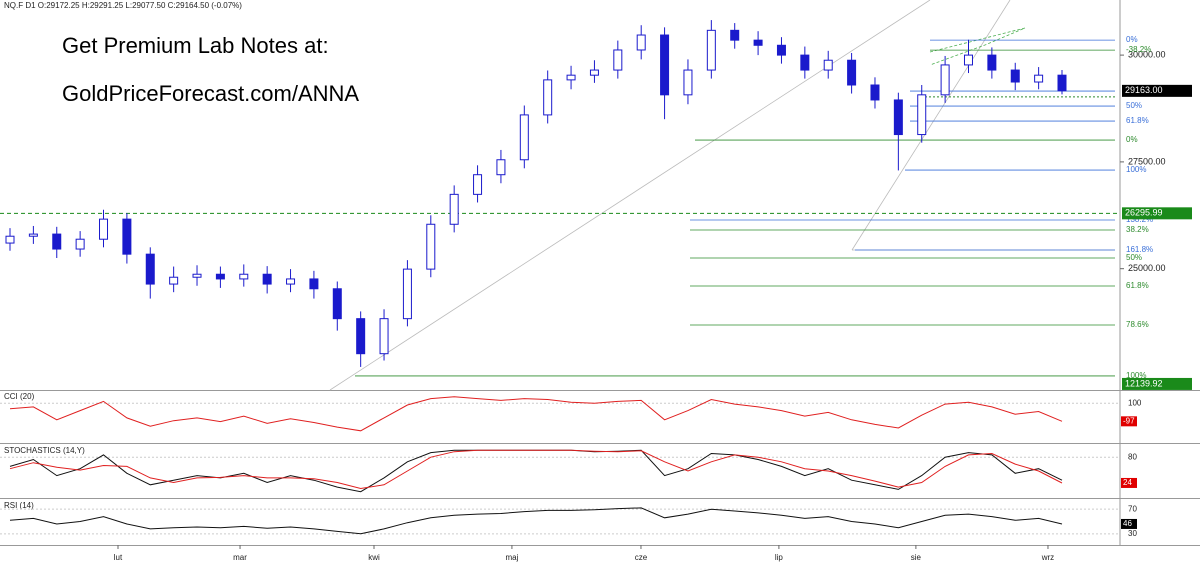  I want to click on y-tick-label: 100, so click(1135, 402).